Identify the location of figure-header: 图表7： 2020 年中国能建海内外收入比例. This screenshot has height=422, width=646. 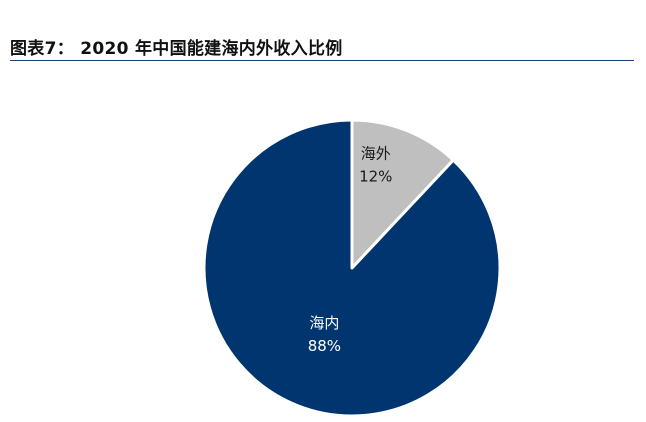
(322, 46).